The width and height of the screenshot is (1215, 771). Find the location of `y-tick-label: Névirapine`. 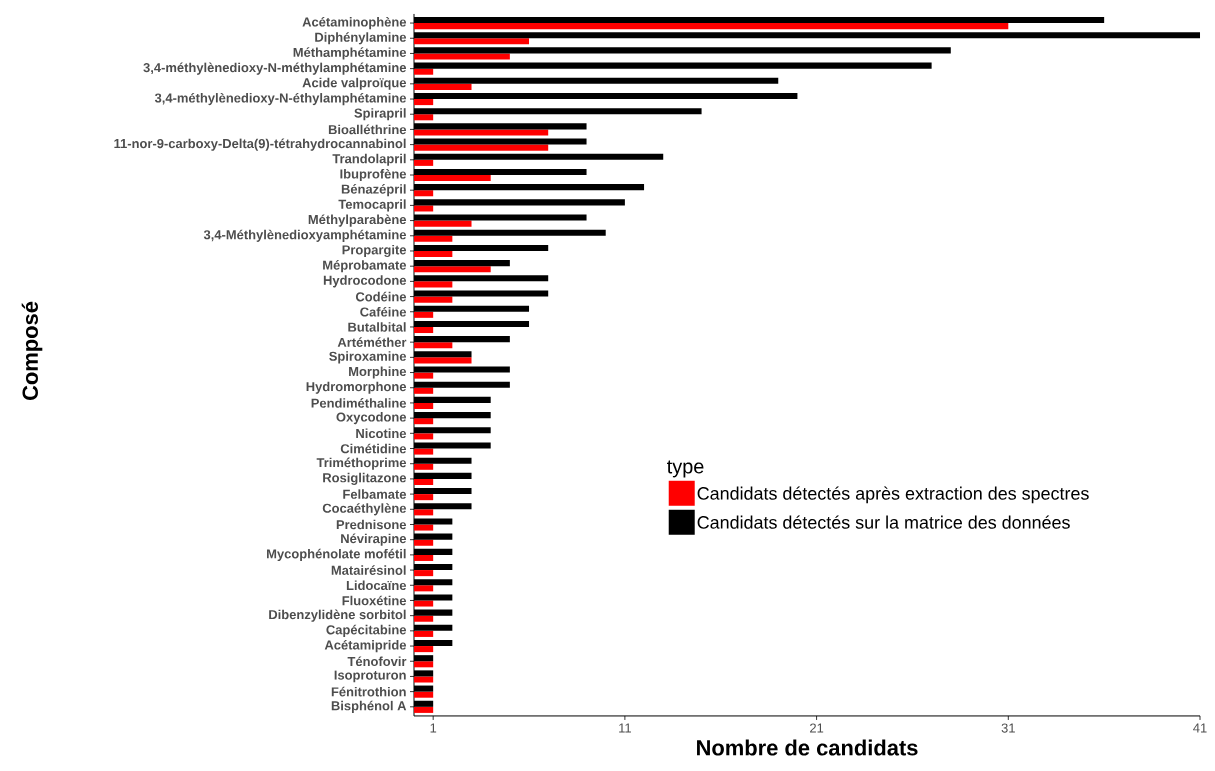

y-tick-label: Névirapine is located at coordinates (374, 539).